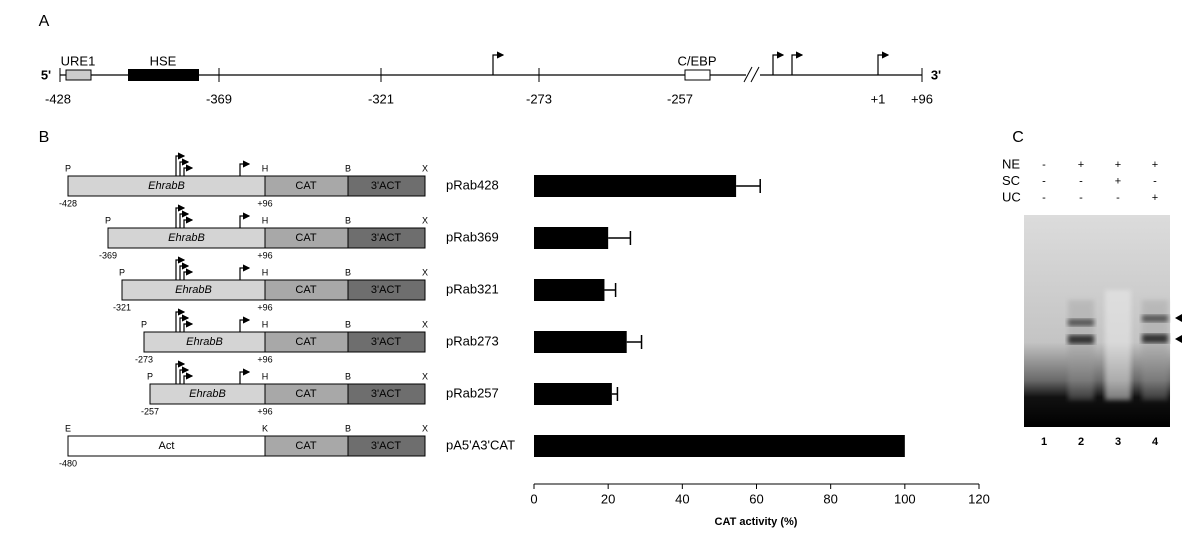 Image resolution: width=1200 pixels, height=551 pixels. I want to click on x-tick-label: 60, so click(756, 498).